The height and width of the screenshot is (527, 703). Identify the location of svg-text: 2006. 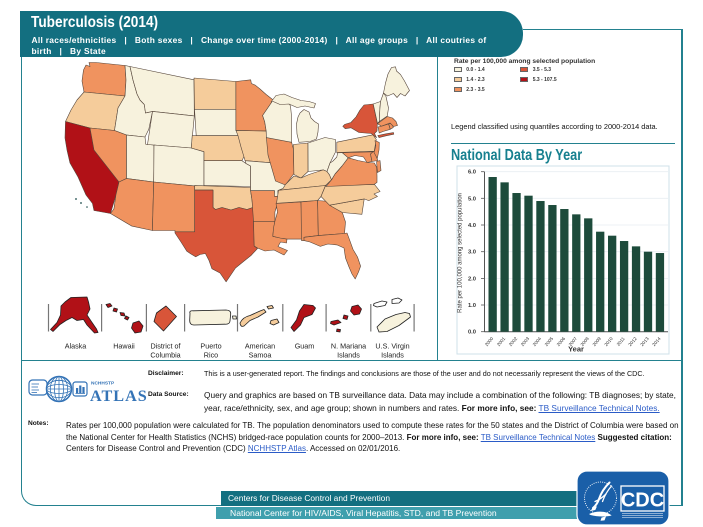
(561, 341).